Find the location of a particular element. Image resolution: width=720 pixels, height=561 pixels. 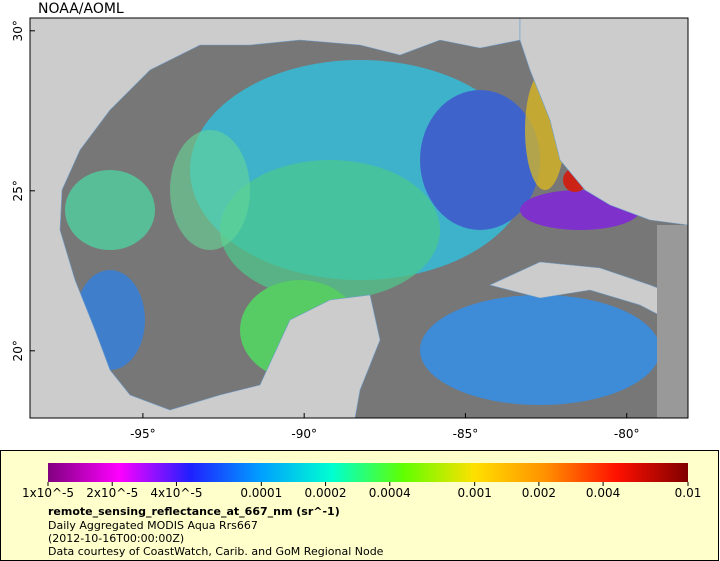

y-tick-label: 25° is located at coordinates (18, 190).